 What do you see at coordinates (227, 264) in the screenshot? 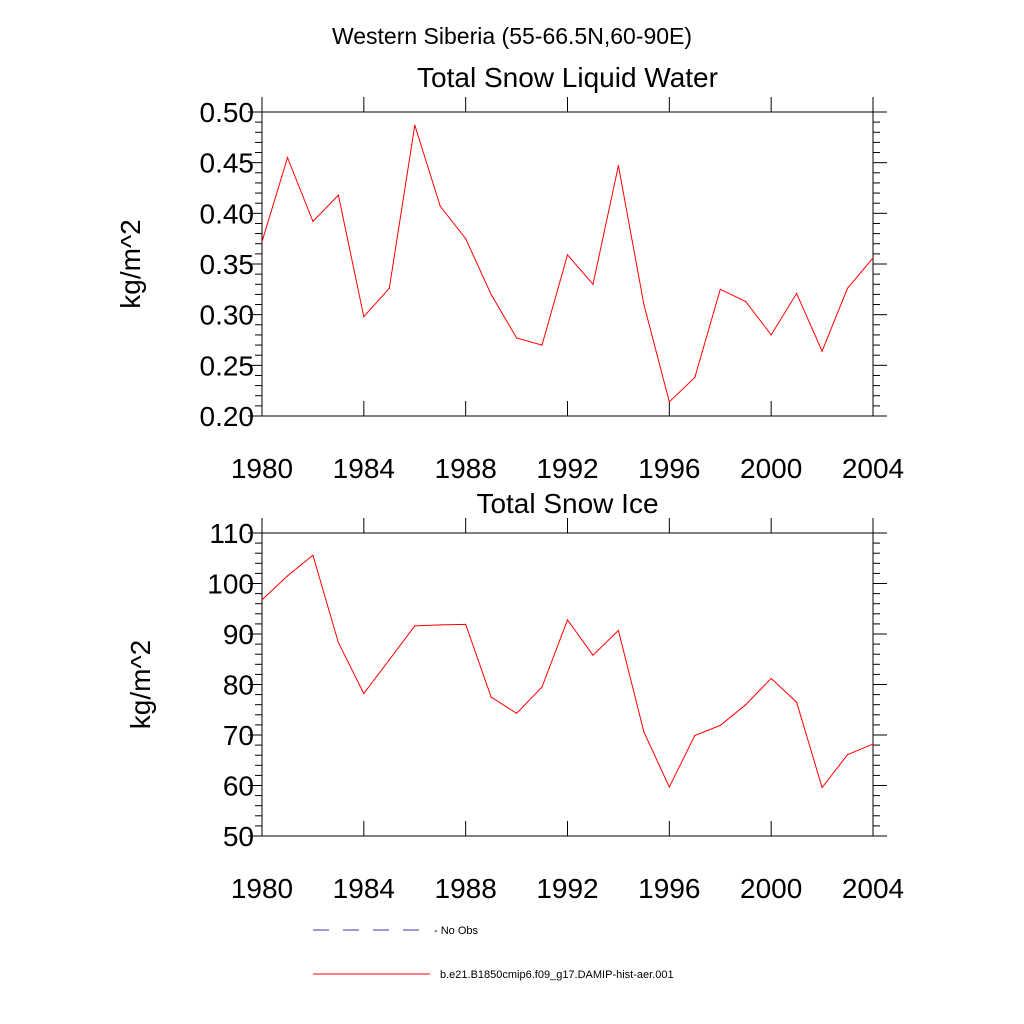
I see `chart-0-y-tick-label: 0.35` at bounding box center [227, 264].